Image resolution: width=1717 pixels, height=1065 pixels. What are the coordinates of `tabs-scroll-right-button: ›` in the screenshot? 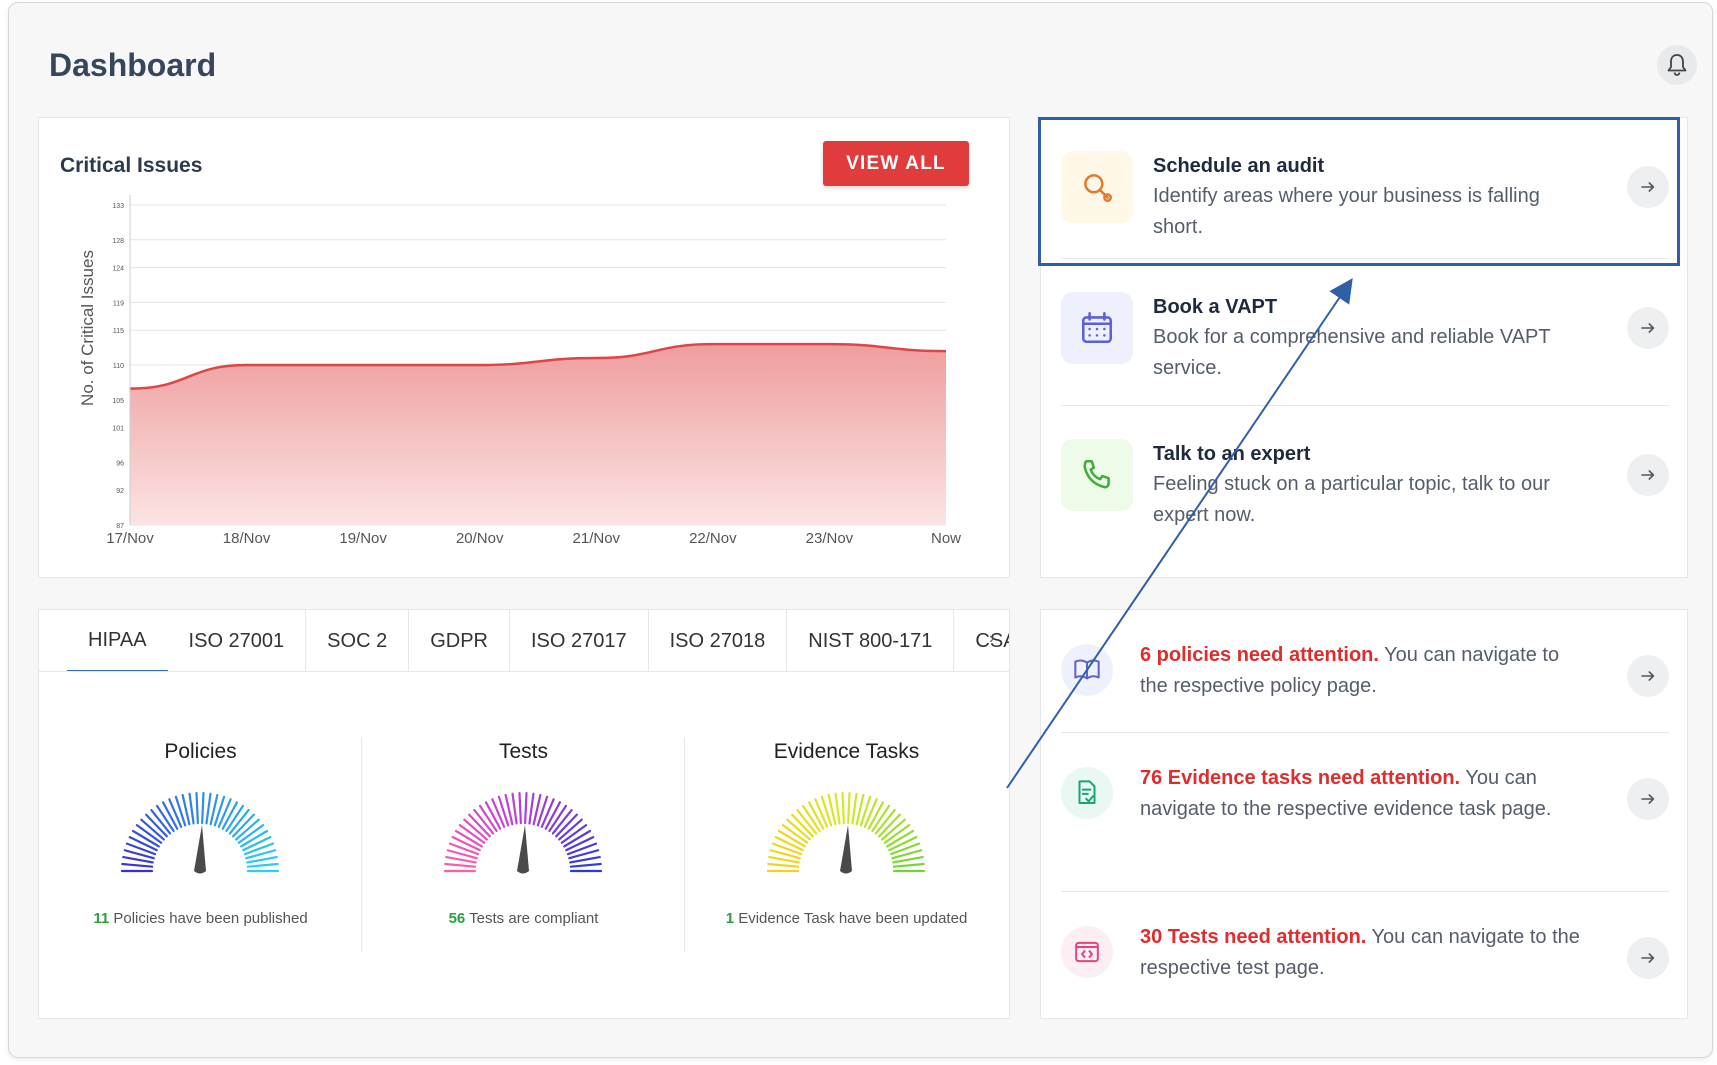 It's located at (992, 638).